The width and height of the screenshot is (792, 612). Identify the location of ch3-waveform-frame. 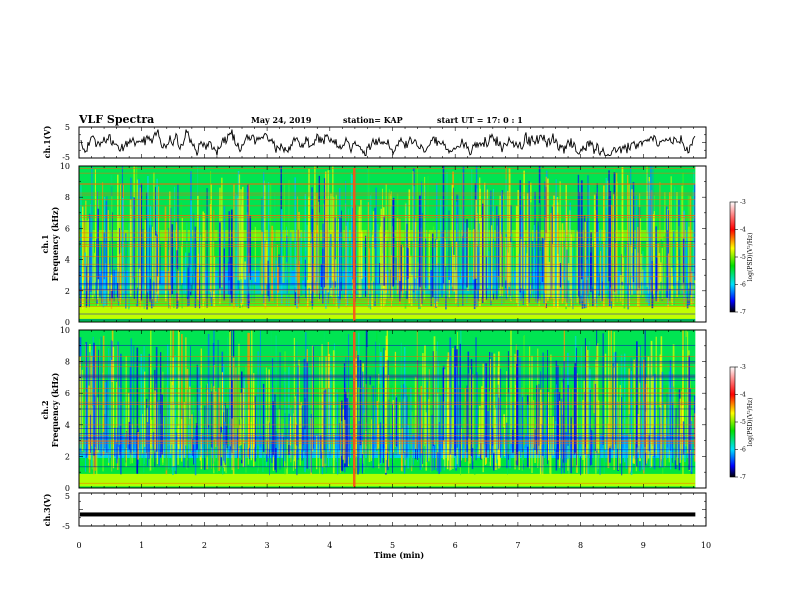
(392, 509).